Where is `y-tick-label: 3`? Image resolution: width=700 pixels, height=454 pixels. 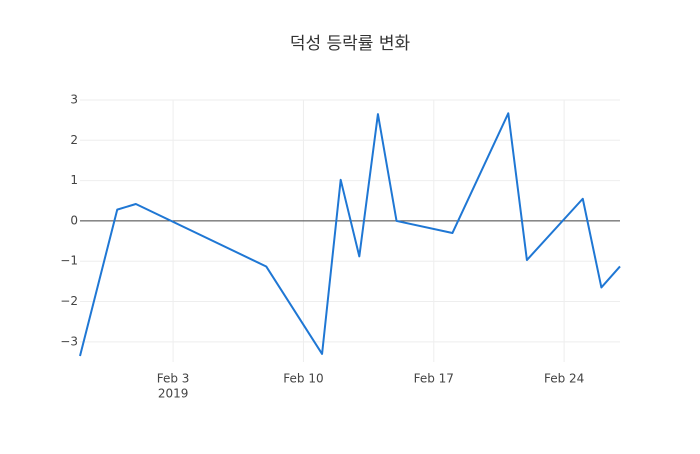 y-tick-label: 3 is located at coordinates (74, 100).